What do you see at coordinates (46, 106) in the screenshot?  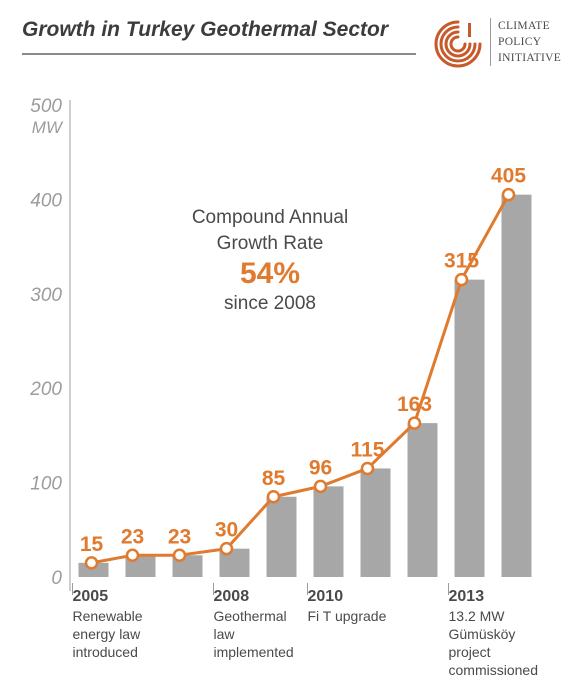 I see `y-tick-label: 500` at bounding box center [46, 106].